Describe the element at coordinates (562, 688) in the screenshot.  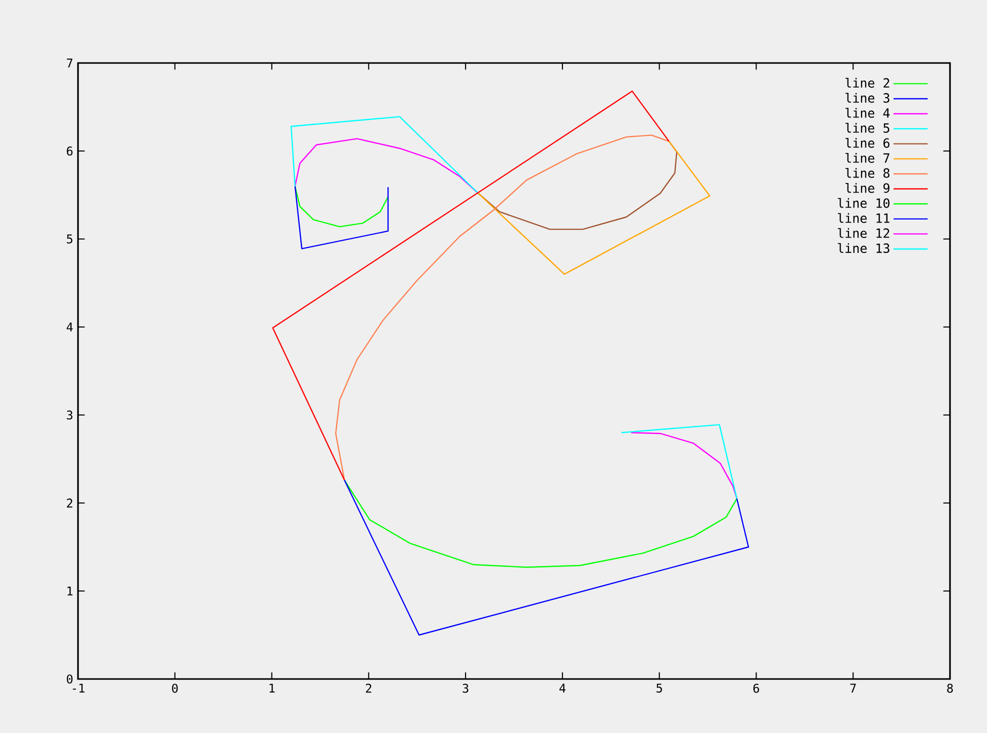
I see `x-tick-label: 4` at that location.